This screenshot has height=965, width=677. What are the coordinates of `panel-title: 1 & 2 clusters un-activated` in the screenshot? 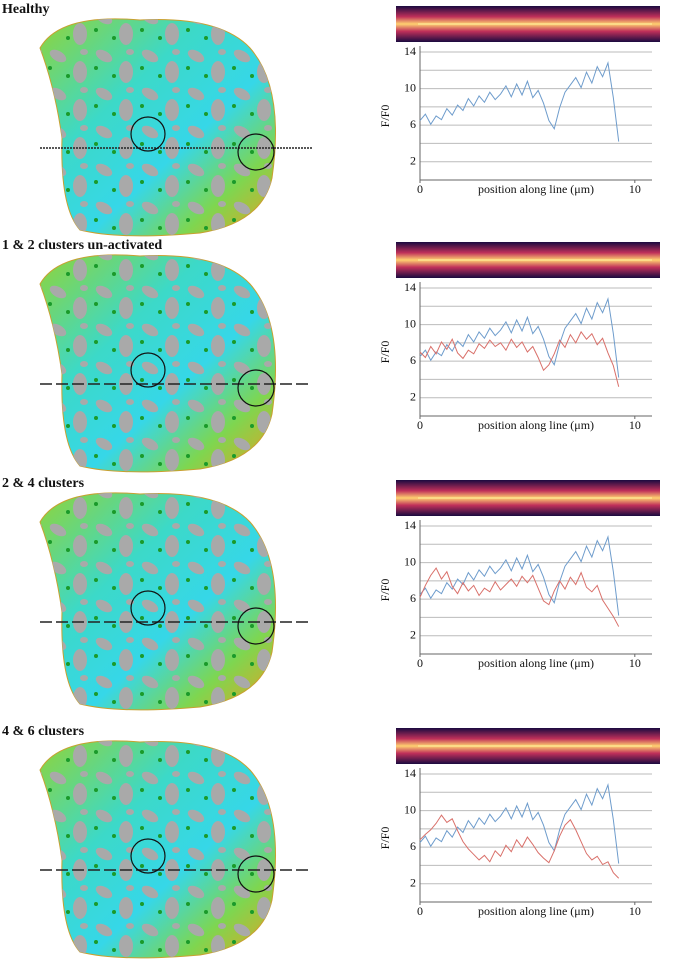 It's located at (82, 245).